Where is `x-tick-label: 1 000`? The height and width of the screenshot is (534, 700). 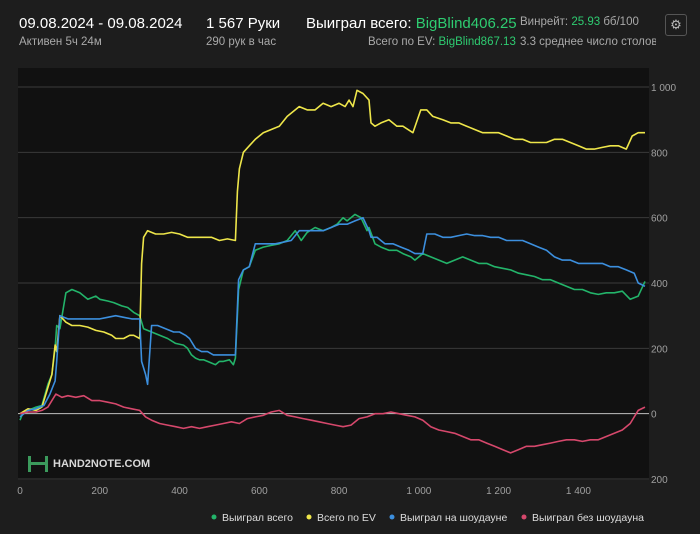
x-tick-label: 1 000 is located at coordinates (418, 491).